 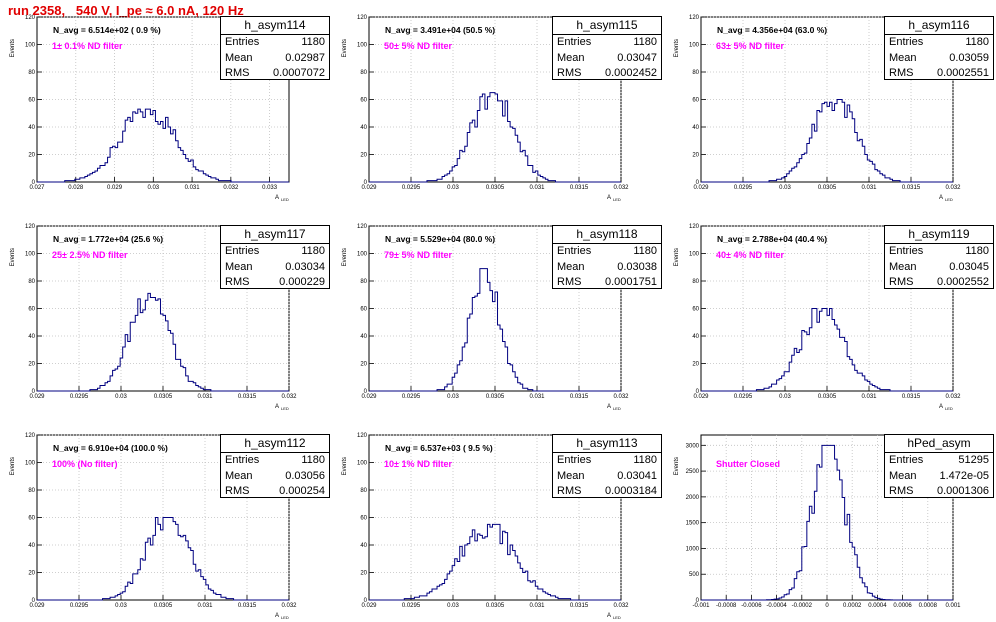 What do you see at coordinates (902, 606) in the screenshot?
I see `x-tick-label: 0.0006` at bounding box center [902, 606].